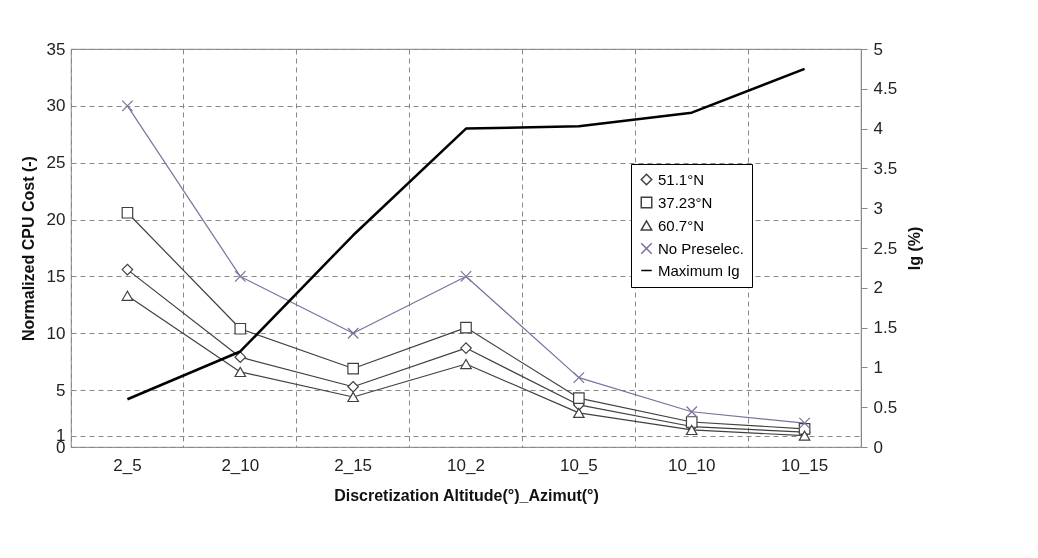  I want to click on x-tick-label: 2_5, so click(127, 465).